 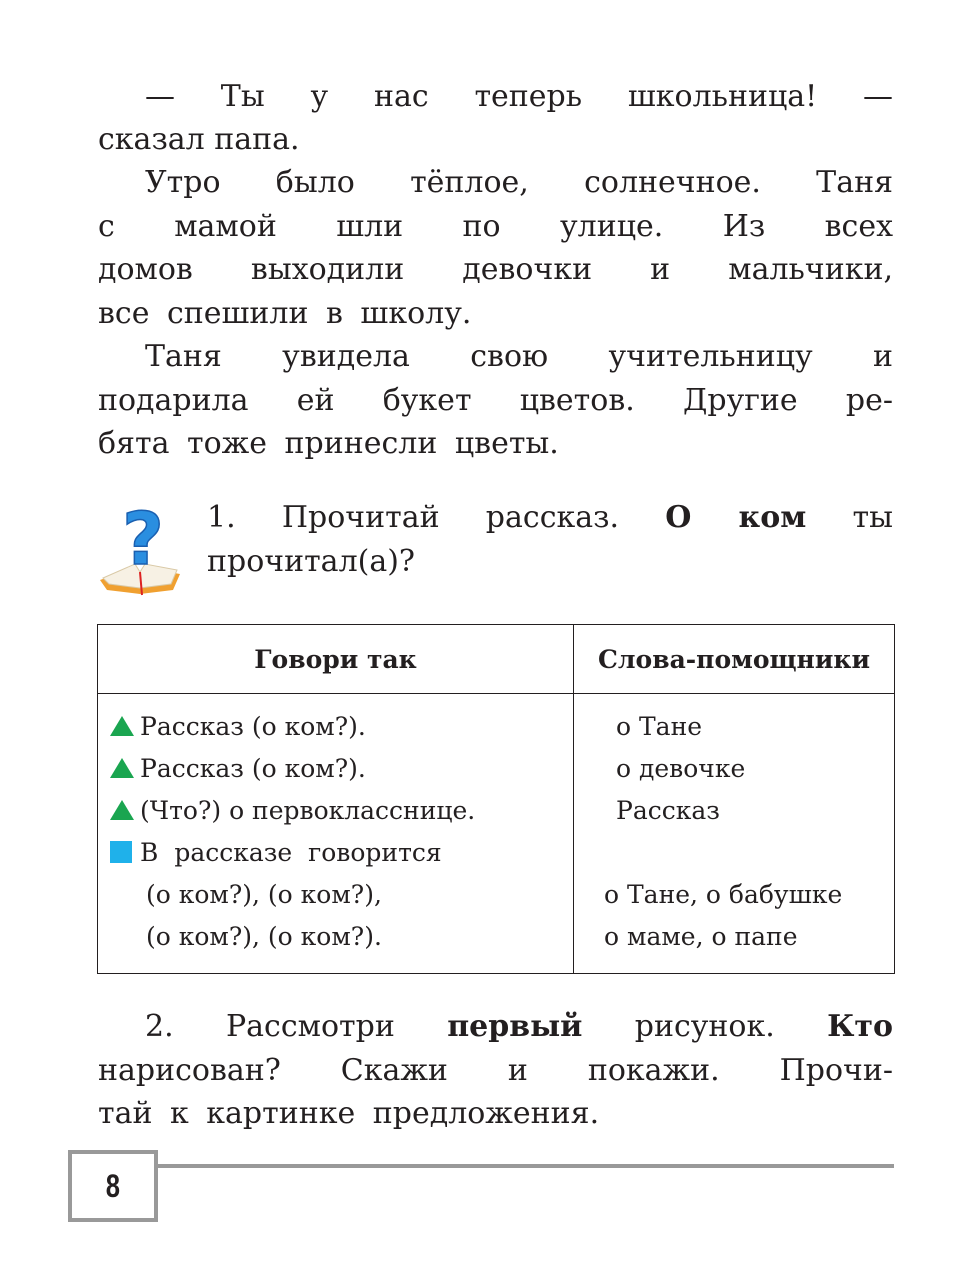 I want to click on question-book-icon: ?, so click(x=140, y=547).